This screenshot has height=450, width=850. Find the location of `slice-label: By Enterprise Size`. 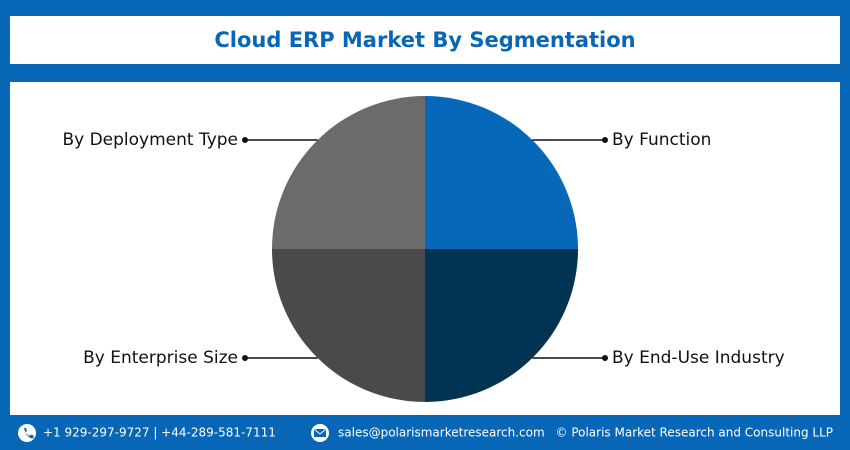

slice-label: By Enterprise Size is located at coordinates (160, 358).